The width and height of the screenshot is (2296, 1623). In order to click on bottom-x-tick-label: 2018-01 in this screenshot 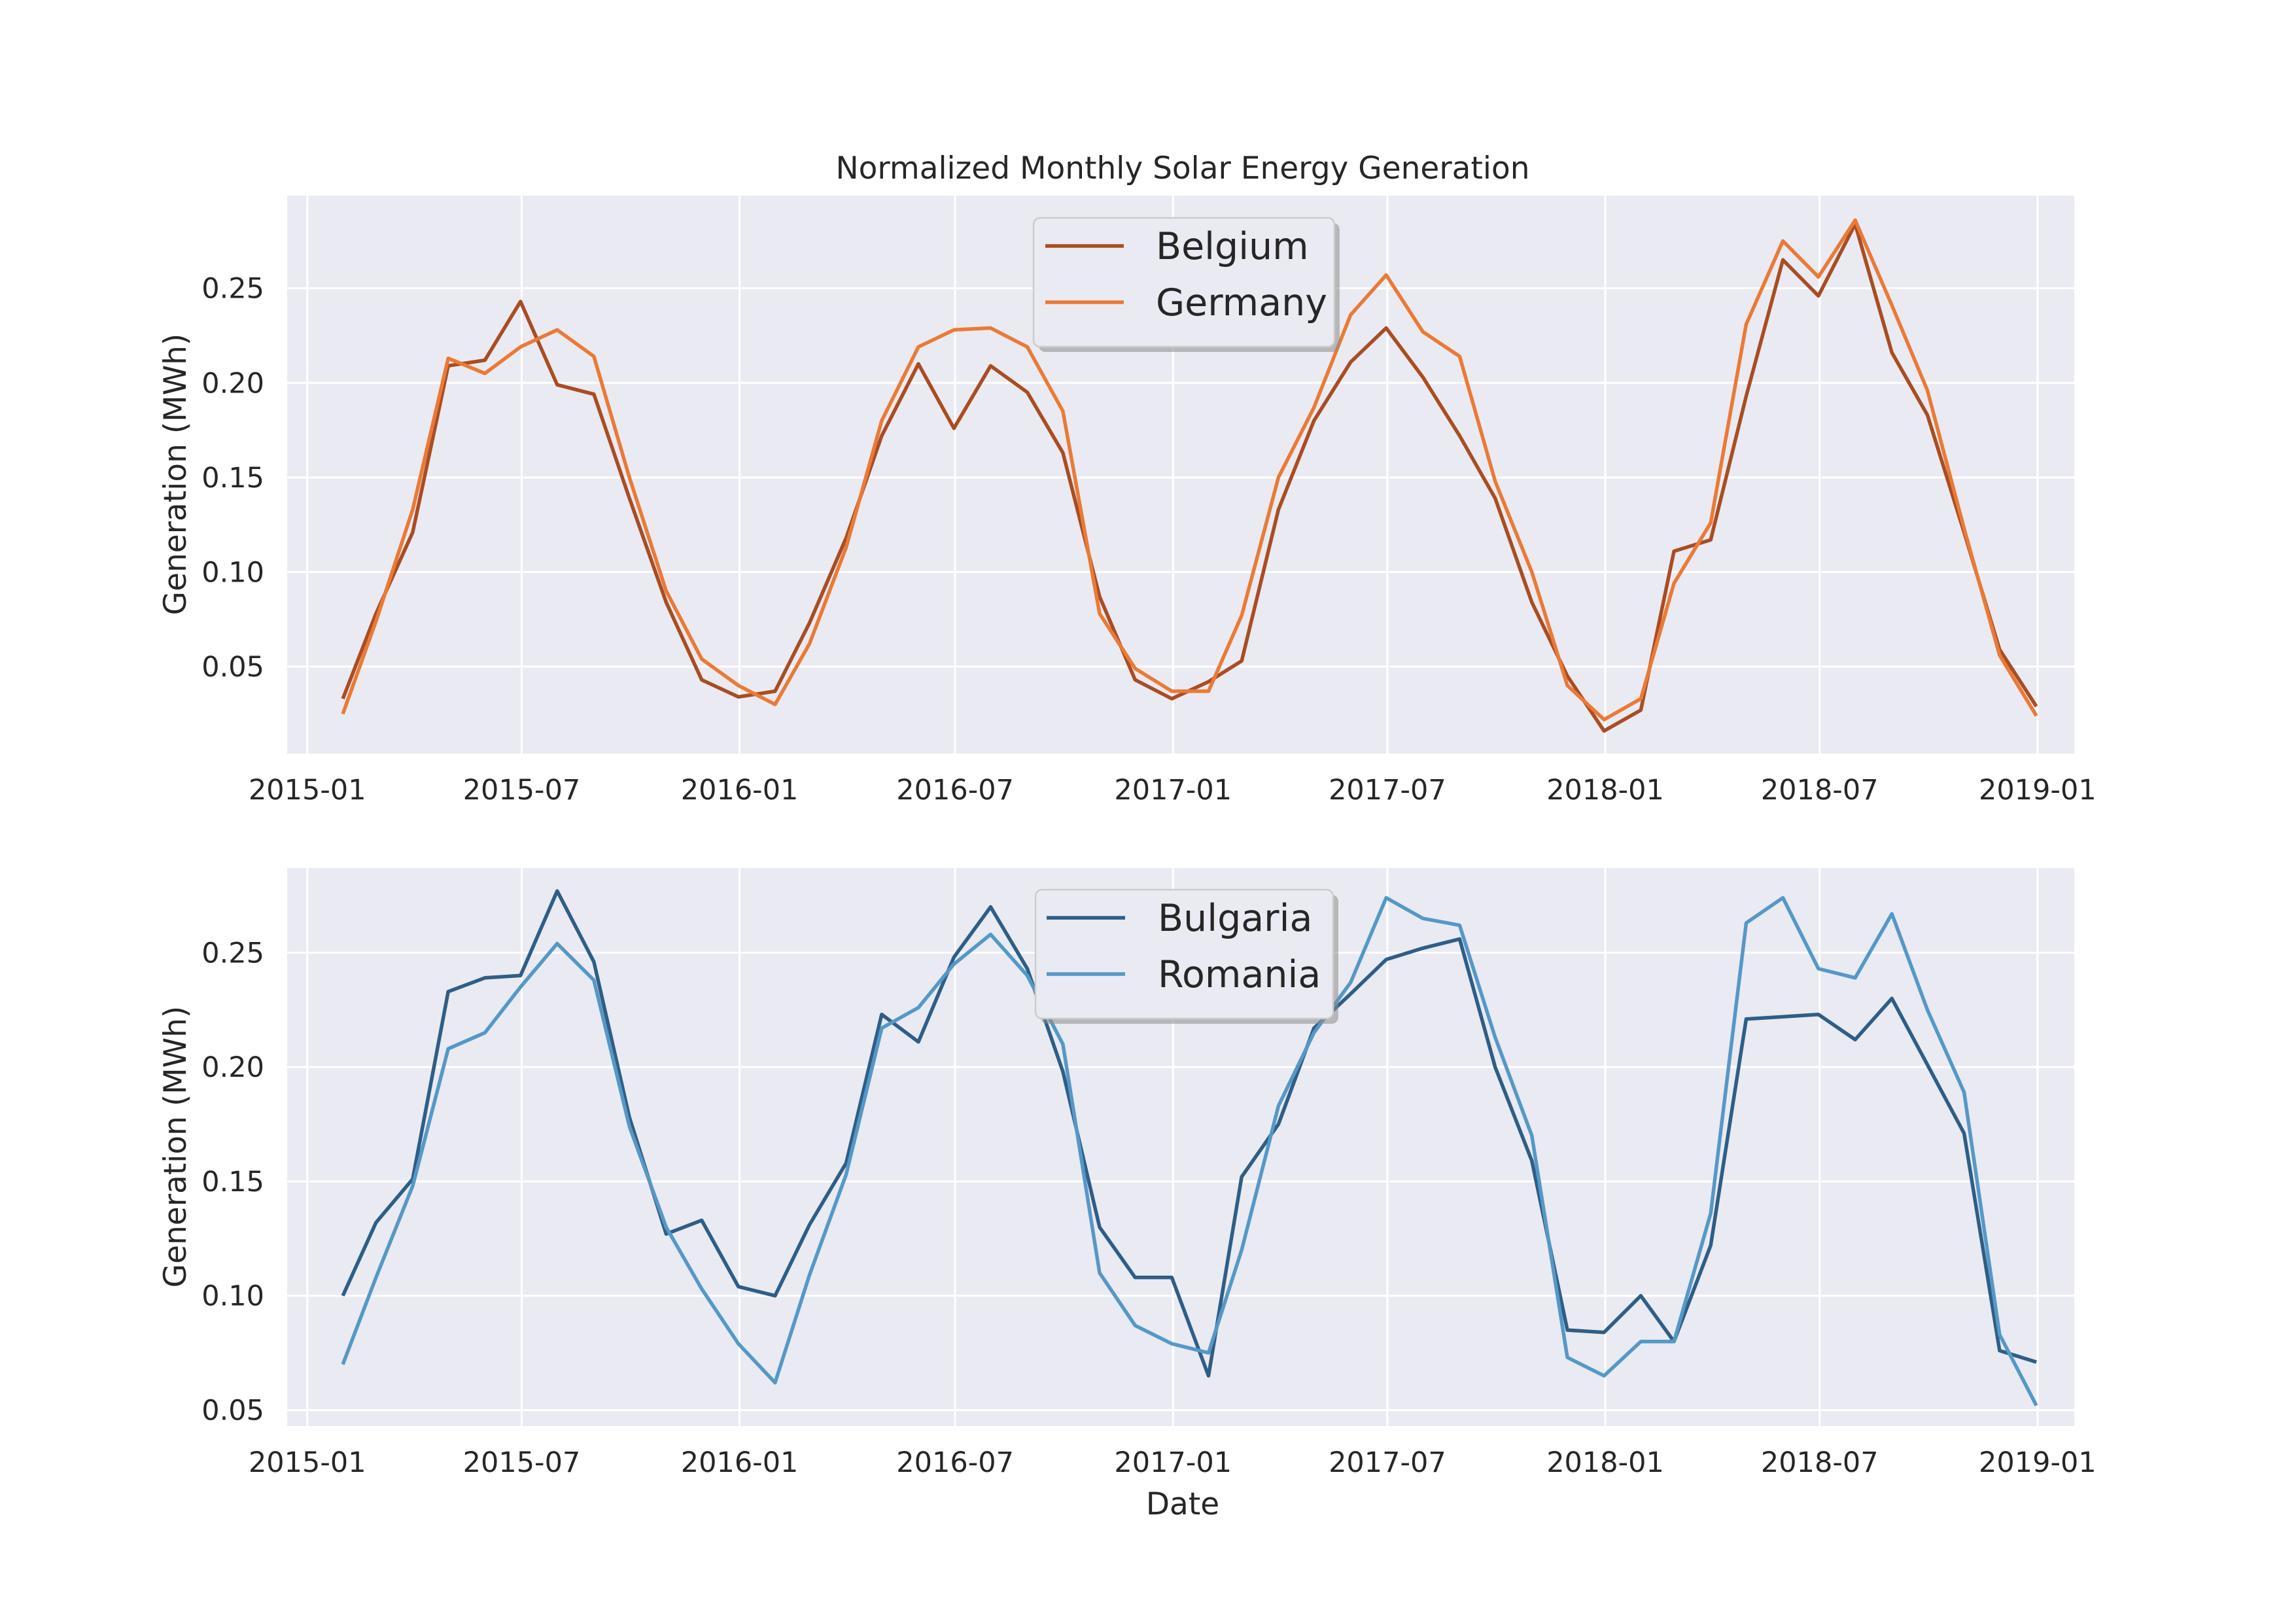, I will do `click(1605, 1463)`.